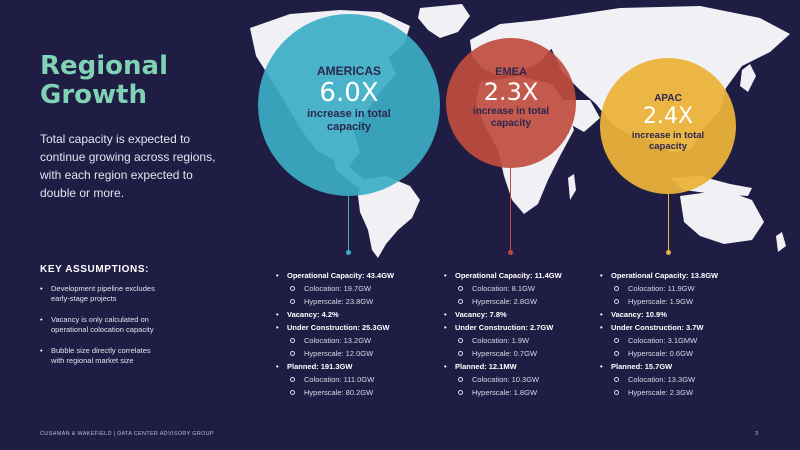 This screenshot has height=450, width=800. What do you see at coordinates (349, 93) in the screenshot?
I see `americas-multiplier: 6.0X` at bounding box center [349, 93].